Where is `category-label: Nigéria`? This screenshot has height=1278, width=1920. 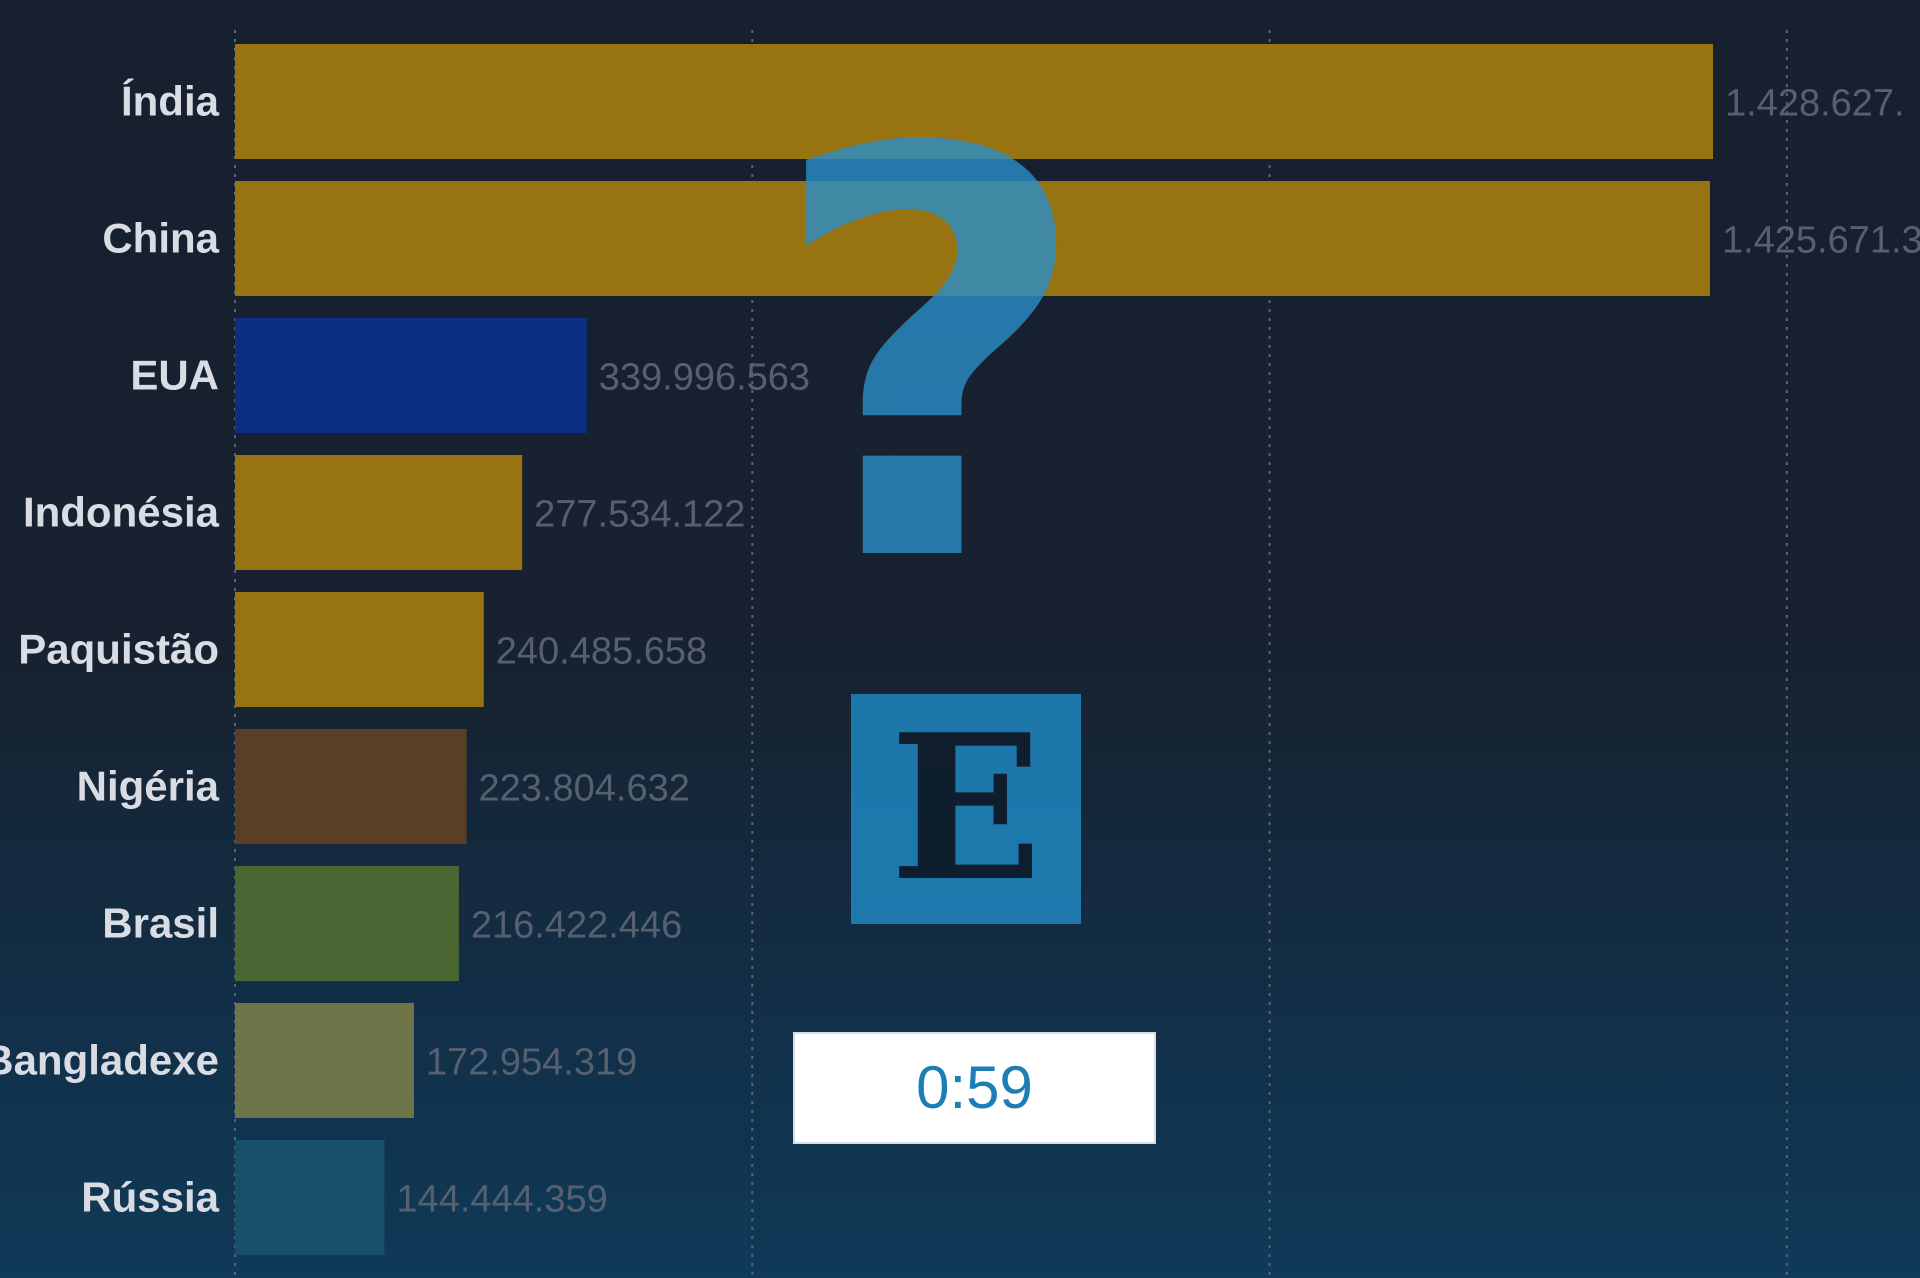 category-label: Nigéria is located at coordinates (148, 786).